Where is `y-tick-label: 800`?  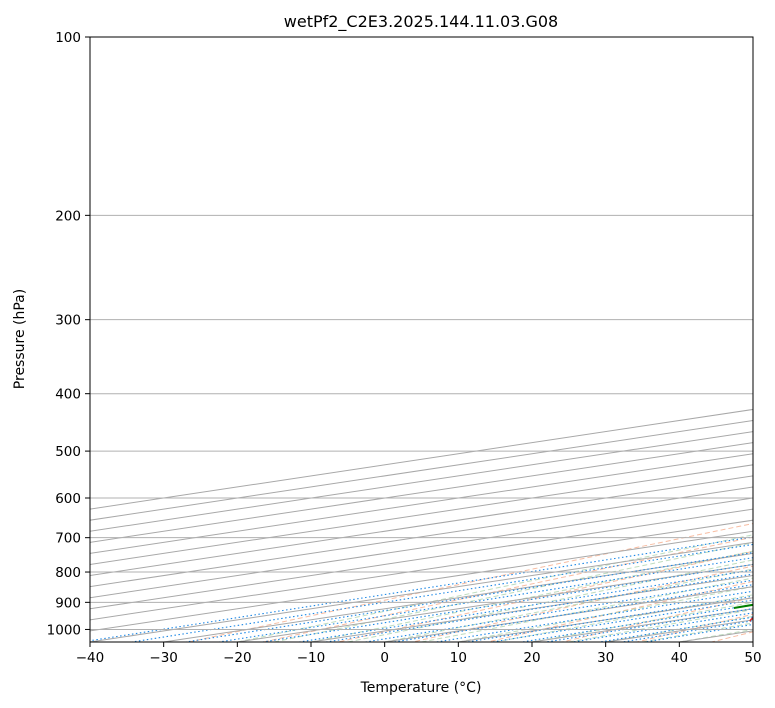 y-tick-label: 800 is located at coordinates (68, 573).